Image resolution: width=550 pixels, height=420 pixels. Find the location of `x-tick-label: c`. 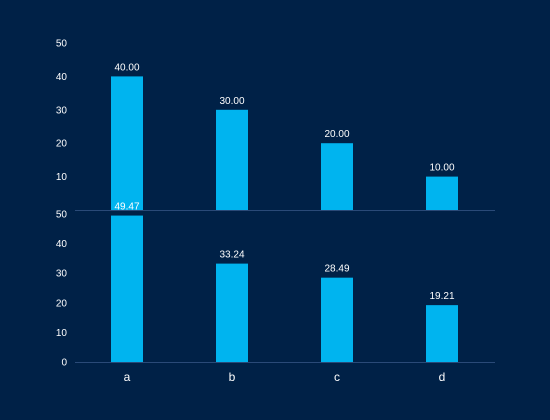

x-tick-label: c is located at coordinates (337, 377).